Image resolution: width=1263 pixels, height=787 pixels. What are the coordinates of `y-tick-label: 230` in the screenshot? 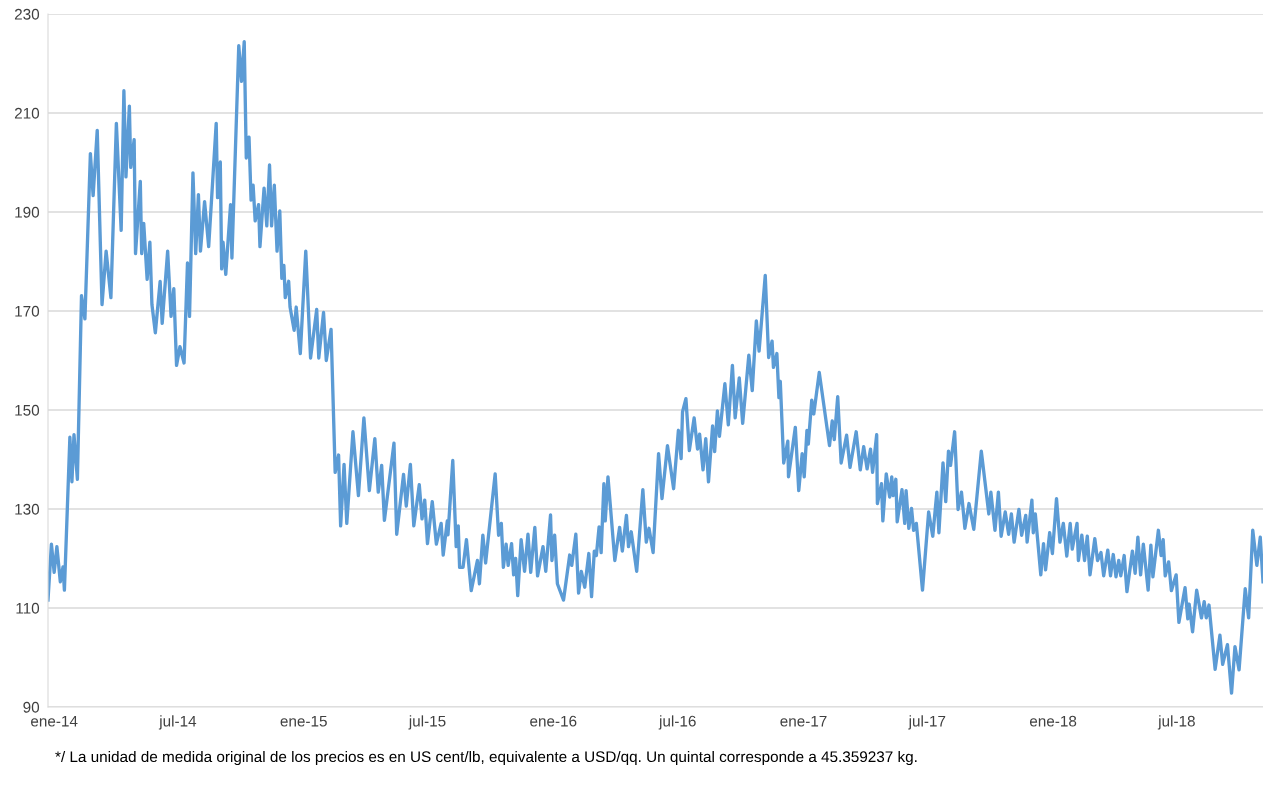 It's located at (27, 14).